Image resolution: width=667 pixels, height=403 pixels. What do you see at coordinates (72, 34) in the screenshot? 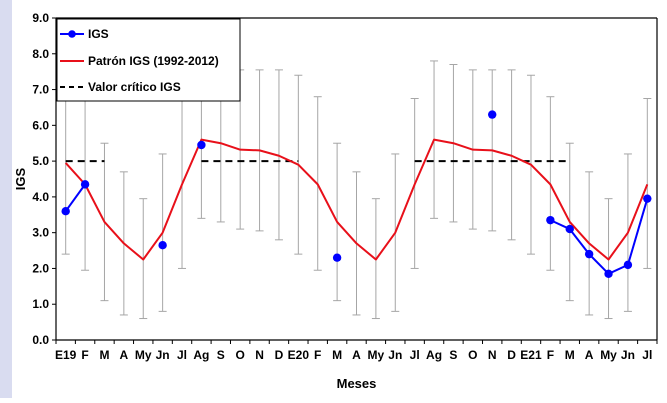
I see `legend-igs-swatch-marker` at bounding box center [72, 34].